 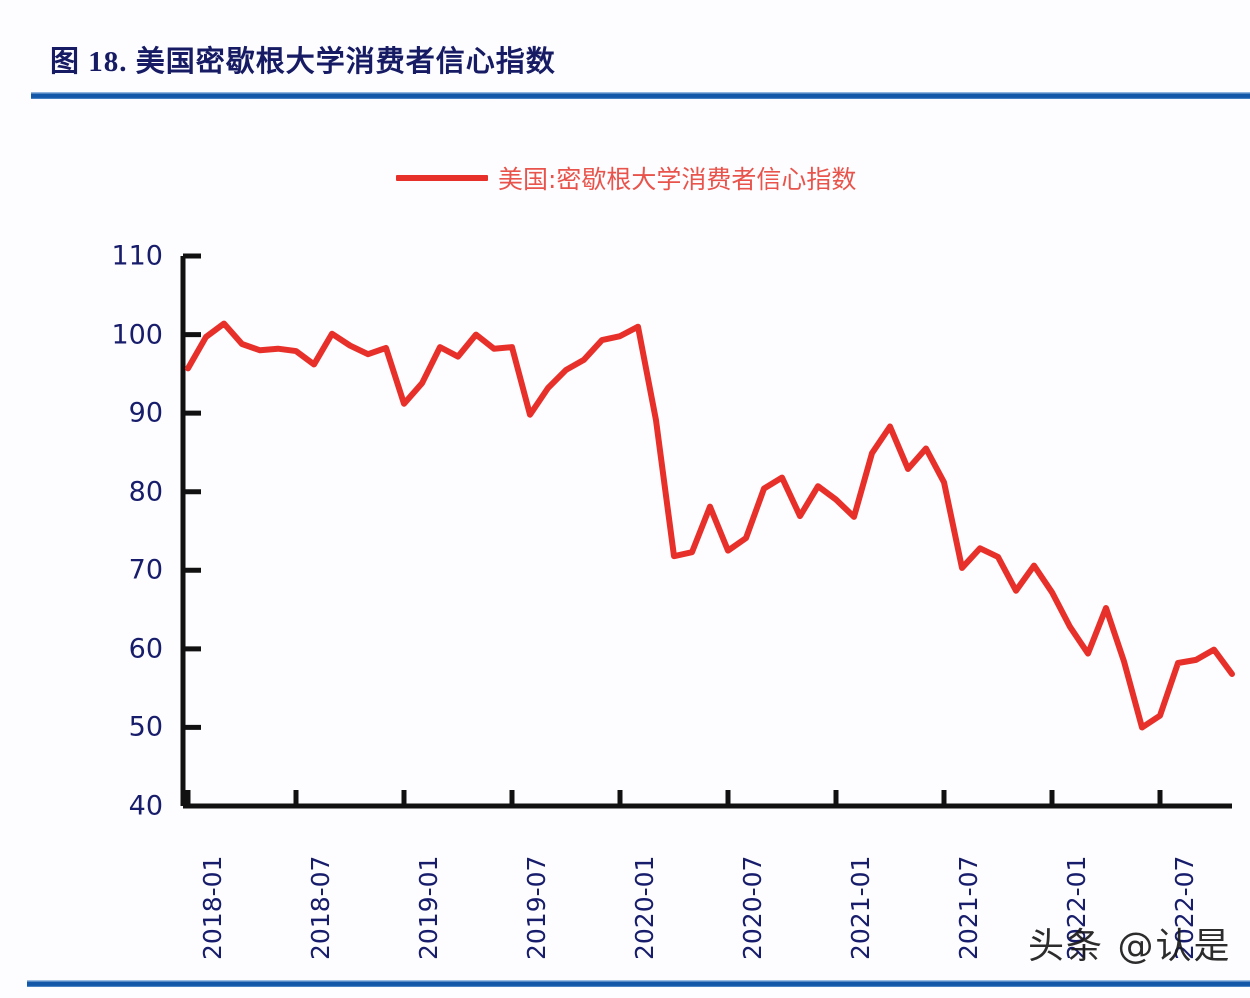 I want to click on y-axis-tick-label: 70, so click(x=145, y=570).